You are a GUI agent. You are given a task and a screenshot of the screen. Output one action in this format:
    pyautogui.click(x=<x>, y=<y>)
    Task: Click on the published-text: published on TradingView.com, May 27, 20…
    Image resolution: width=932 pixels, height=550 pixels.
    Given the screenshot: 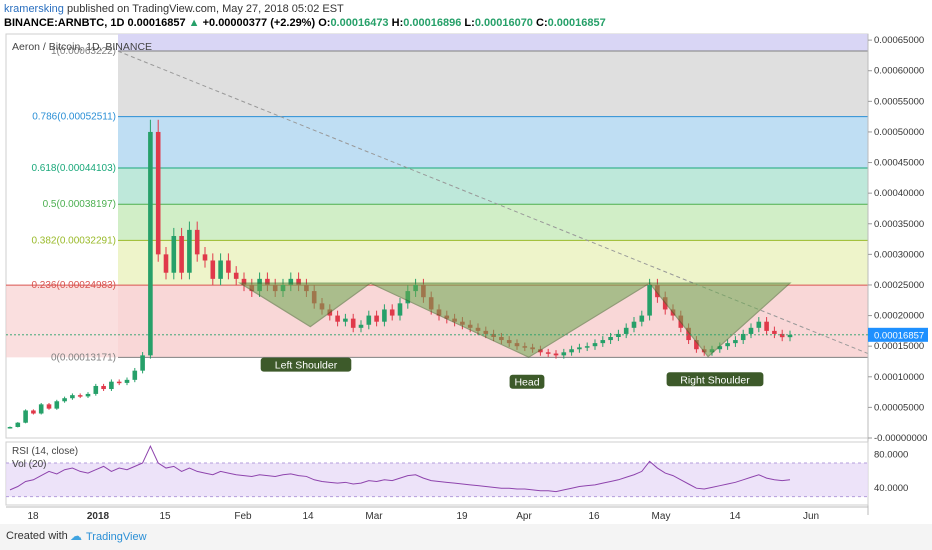 What is the action you would take?
    pyautogui.click(x=205, y=9)
    